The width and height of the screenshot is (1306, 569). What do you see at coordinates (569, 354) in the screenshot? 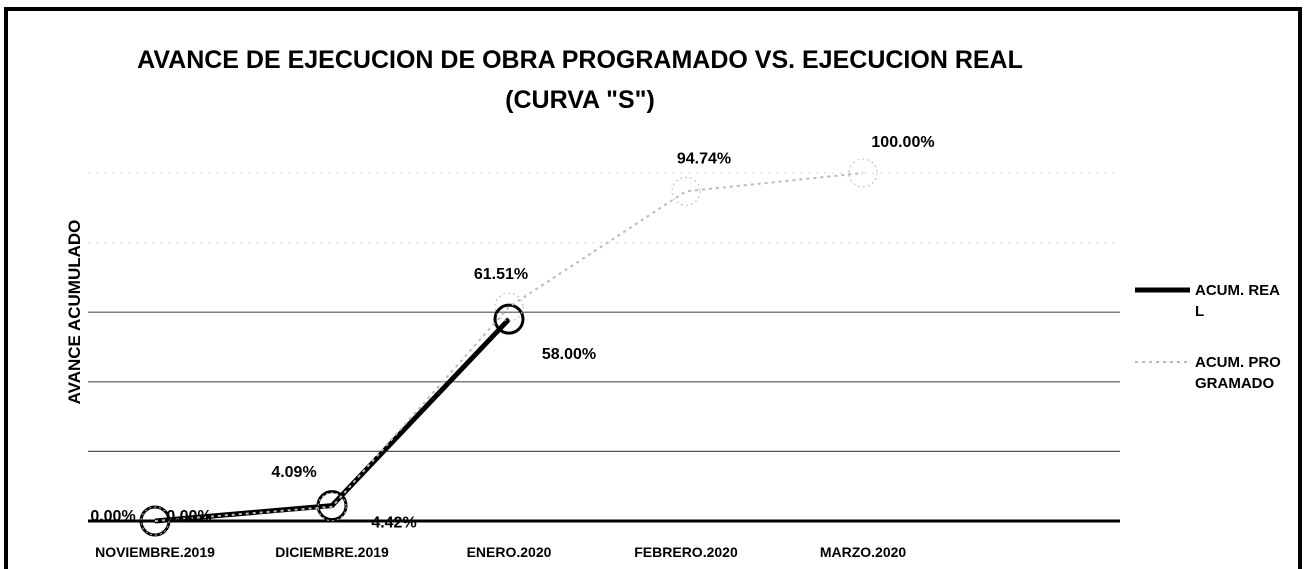
I see `data-label: 58.00%` at bounding box center [569, 354].